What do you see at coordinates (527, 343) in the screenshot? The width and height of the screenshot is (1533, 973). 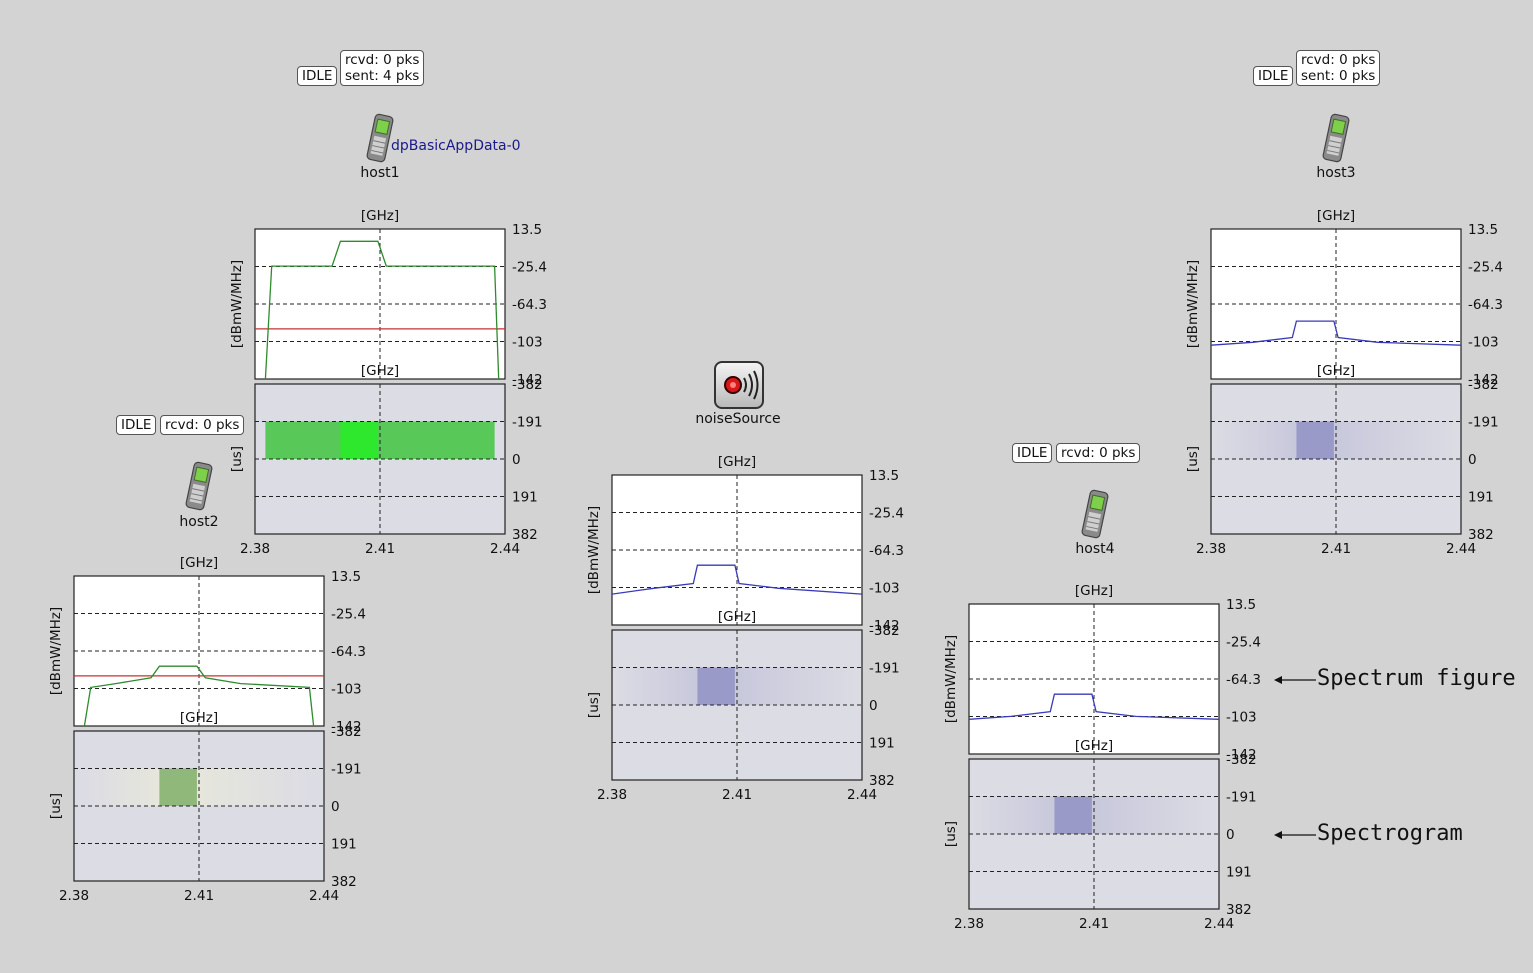 I see `host1-spectrum-ytick: -103` at bounding box center [527, 343].